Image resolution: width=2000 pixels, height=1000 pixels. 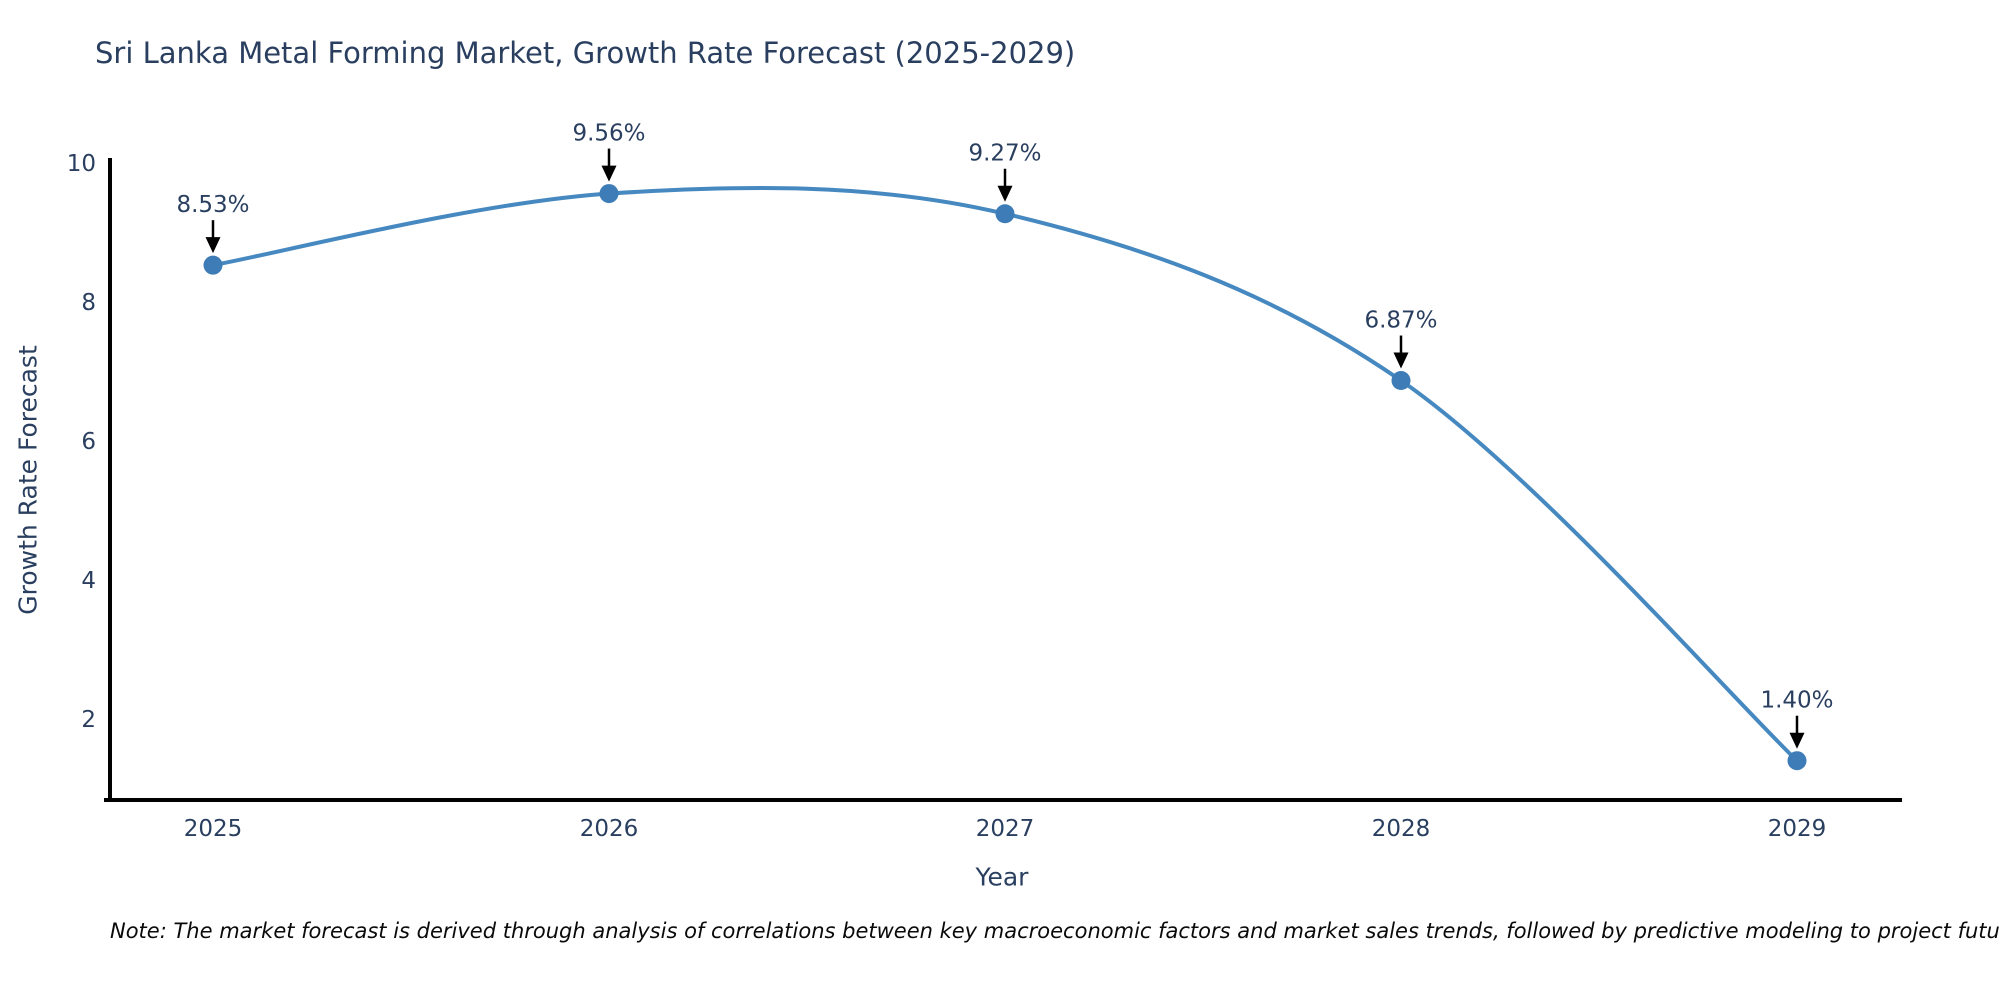 What do you see at coordinates (88, 303) in the screenshot?
I see `y-tick-label: 8` at bounding box center [88, 303].